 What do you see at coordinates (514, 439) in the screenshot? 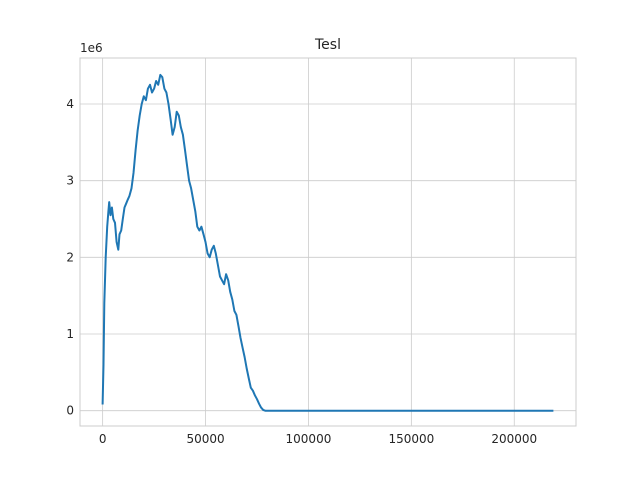
I see `x-tick-label: 200000` at bounding box center [514, 439].